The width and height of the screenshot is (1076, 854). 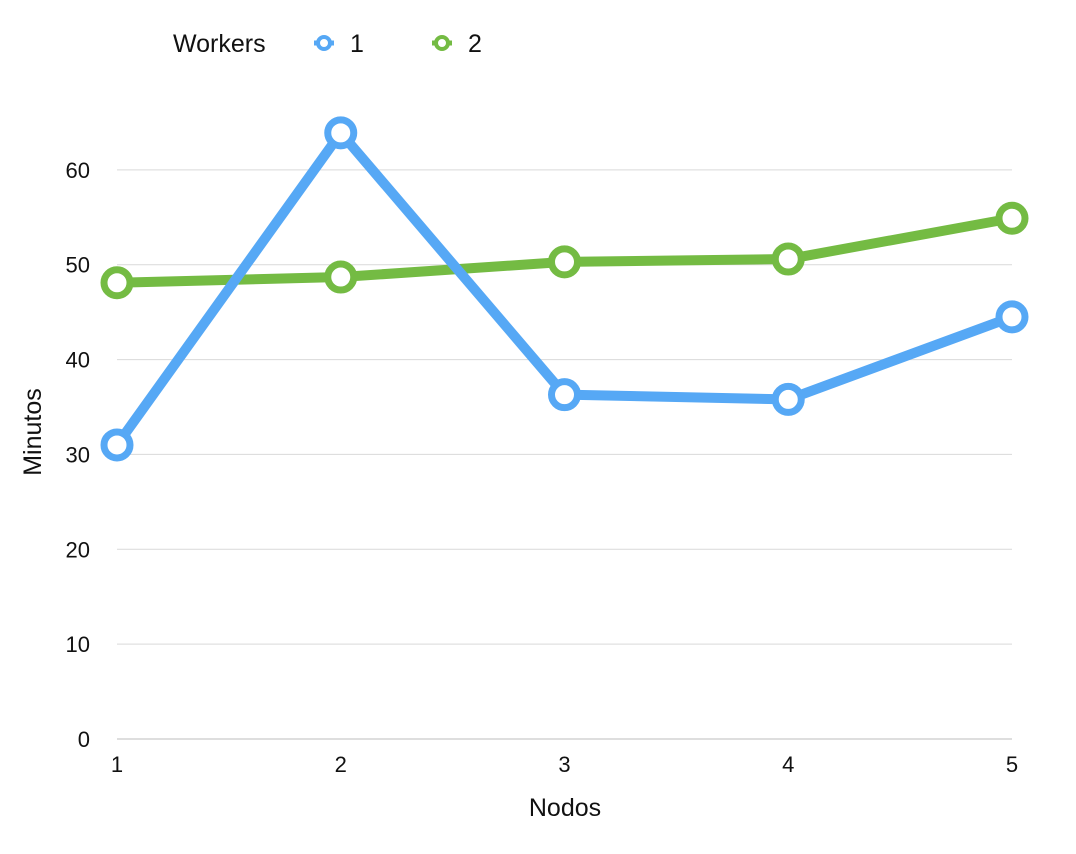 I want to click on legend-title: Workers, so click(x=219, y=44).